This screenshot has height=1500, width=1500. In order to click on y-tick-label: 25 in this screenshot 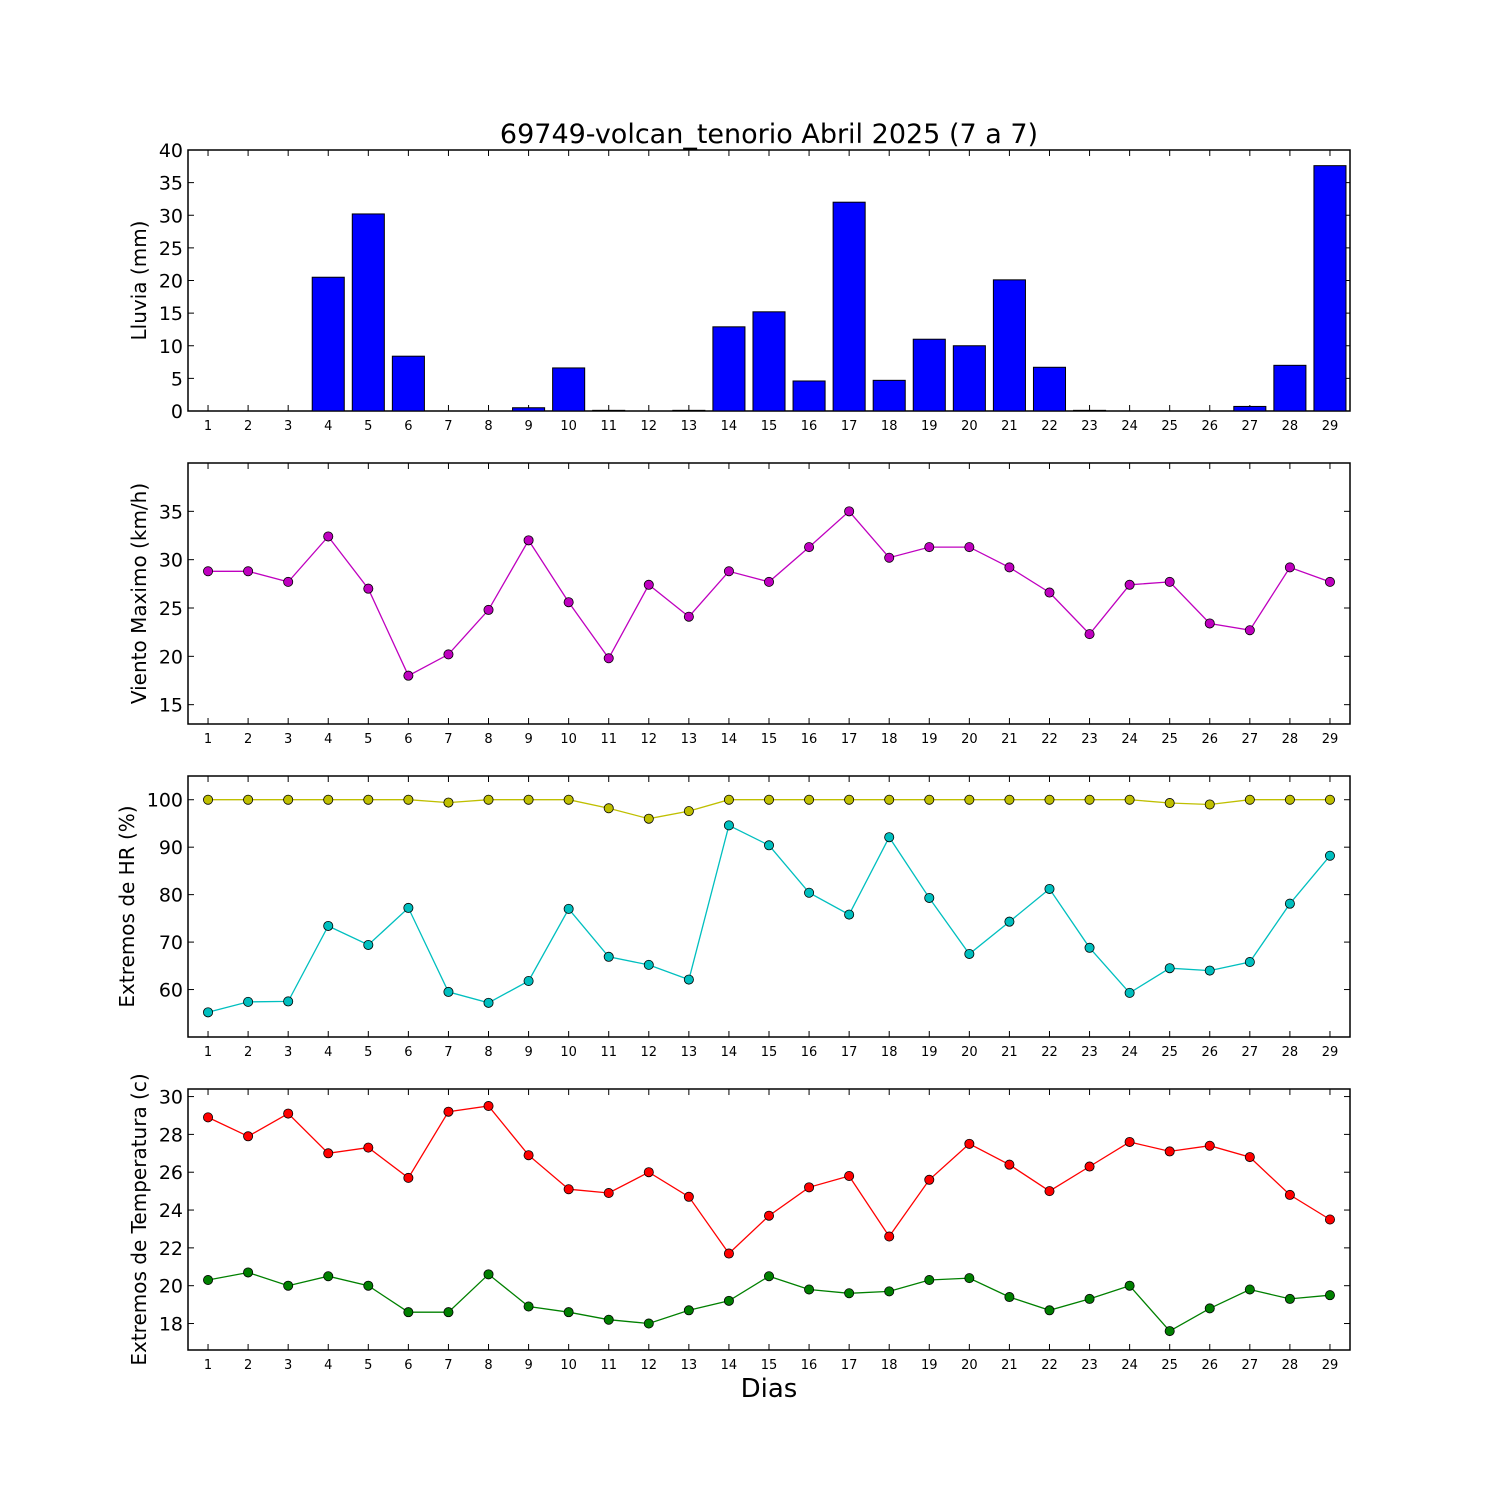, I will do `click(171, 249)`.